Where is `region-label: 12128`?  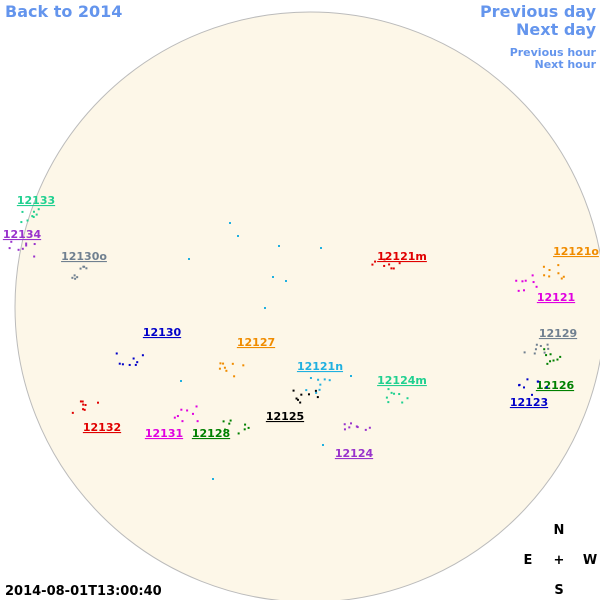 region-label: 12128 is located at coordinates (211, 433).